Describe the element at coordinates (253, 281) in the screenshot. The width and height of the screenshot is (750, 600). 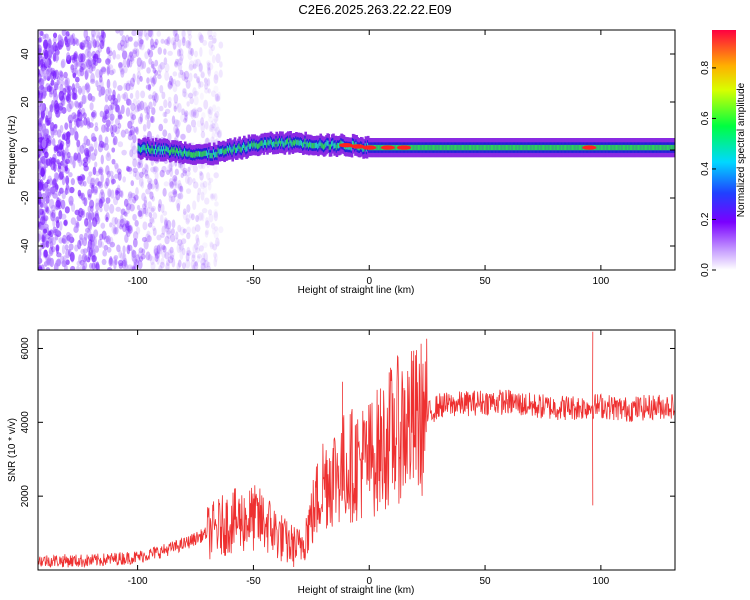
I see `spectrogram-xtick-label: -50` at that location.